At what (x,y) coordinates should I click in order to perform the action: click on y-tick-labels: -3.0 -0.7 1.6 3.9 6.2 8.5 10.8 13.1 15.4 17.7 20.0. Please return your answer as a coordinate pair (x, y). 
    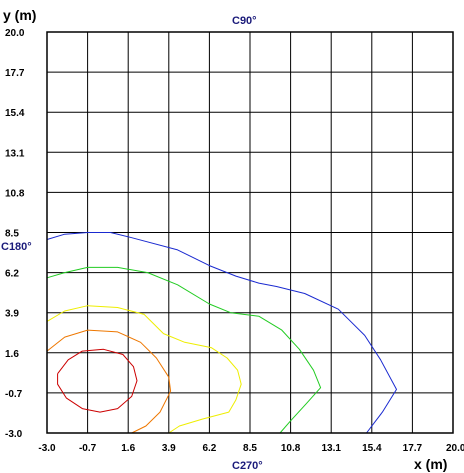
    Looking at the image, I should click on (15, 234).